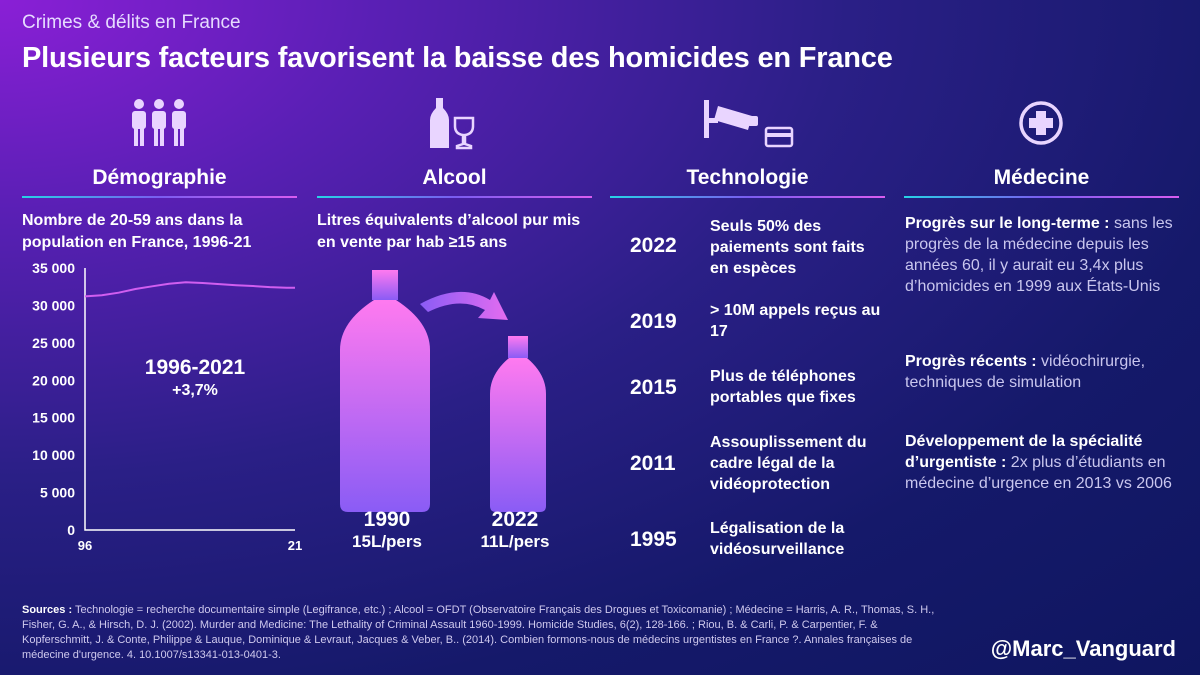 The height and width of the screenshot is (675, 1200). Describe the element at coordinates (53, 418) in the screenshot. I see `y-tick-label: 15 000` at that location.